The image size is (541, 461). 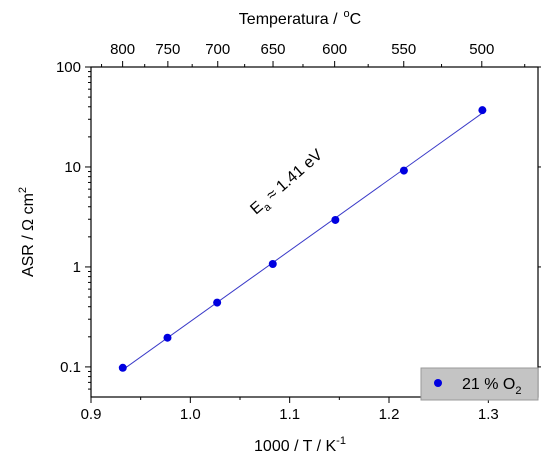 What do you see at coordinates (122, 49) in the screenshot?
I see `top-tick-label: 800` at bounding box center [122, 49].